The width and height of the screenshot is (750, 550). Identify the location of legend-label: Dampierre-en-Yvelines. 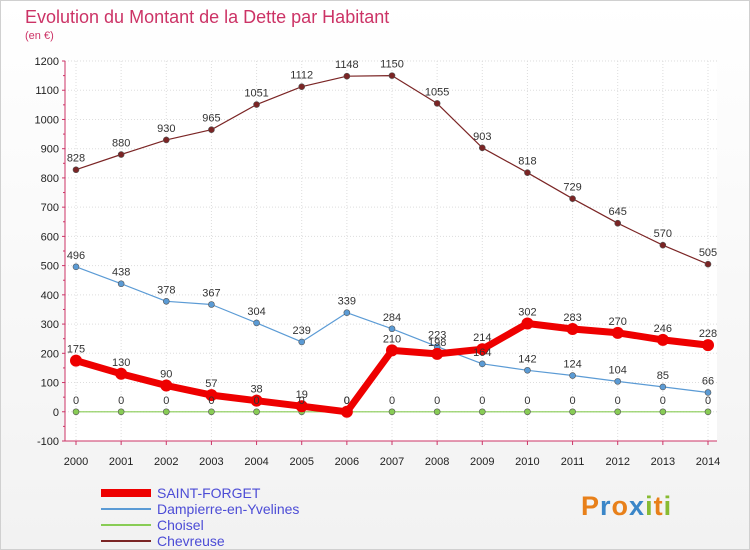
(228, 509).